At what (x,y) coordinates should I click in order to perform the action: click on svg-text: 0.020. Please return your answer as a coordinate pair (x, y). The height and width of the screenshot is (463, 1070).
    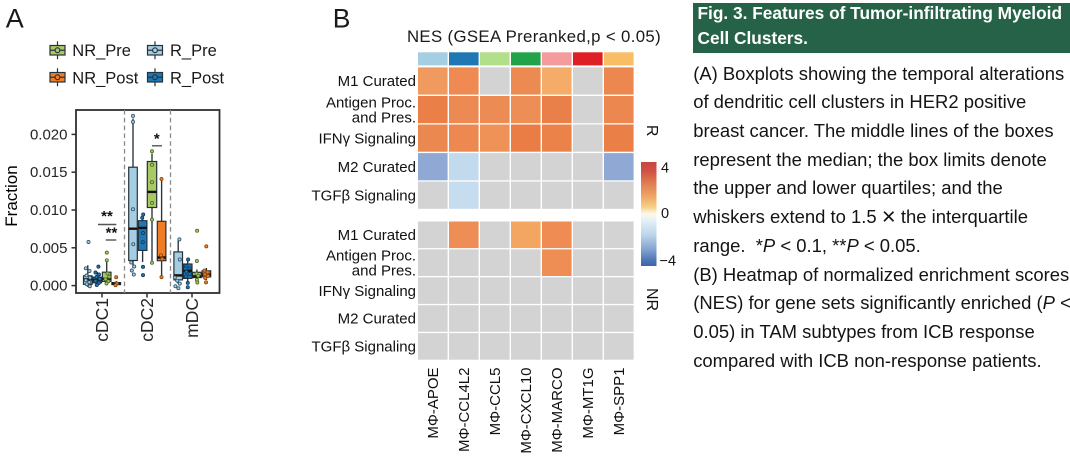
    Looking at the image, I should click on (49, 134).